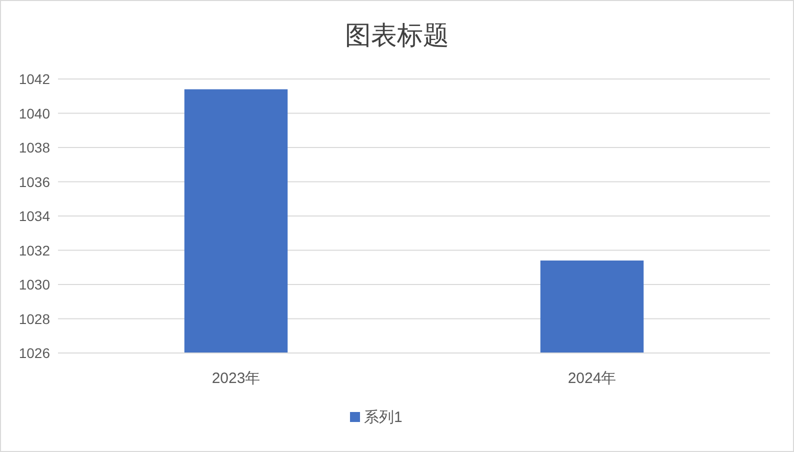 The width and height of the screenshot is (794, 452). Describe the element at coordinates (34, 182) in the screenshot. I see `y-tick-label: 1036` at that location.